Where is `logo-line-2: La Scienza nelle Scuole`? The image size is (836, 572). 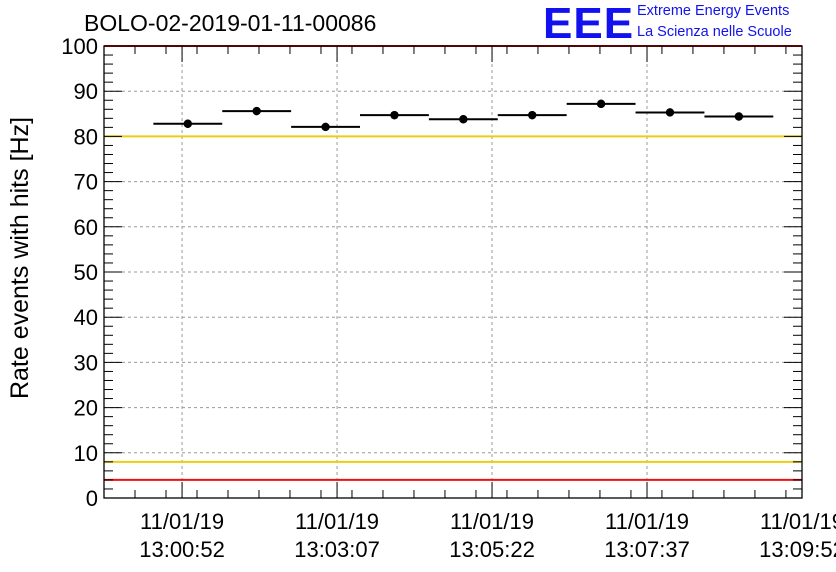
logo-line-2: La Scienza nelle Scuole is located at coordinates (714, 32).